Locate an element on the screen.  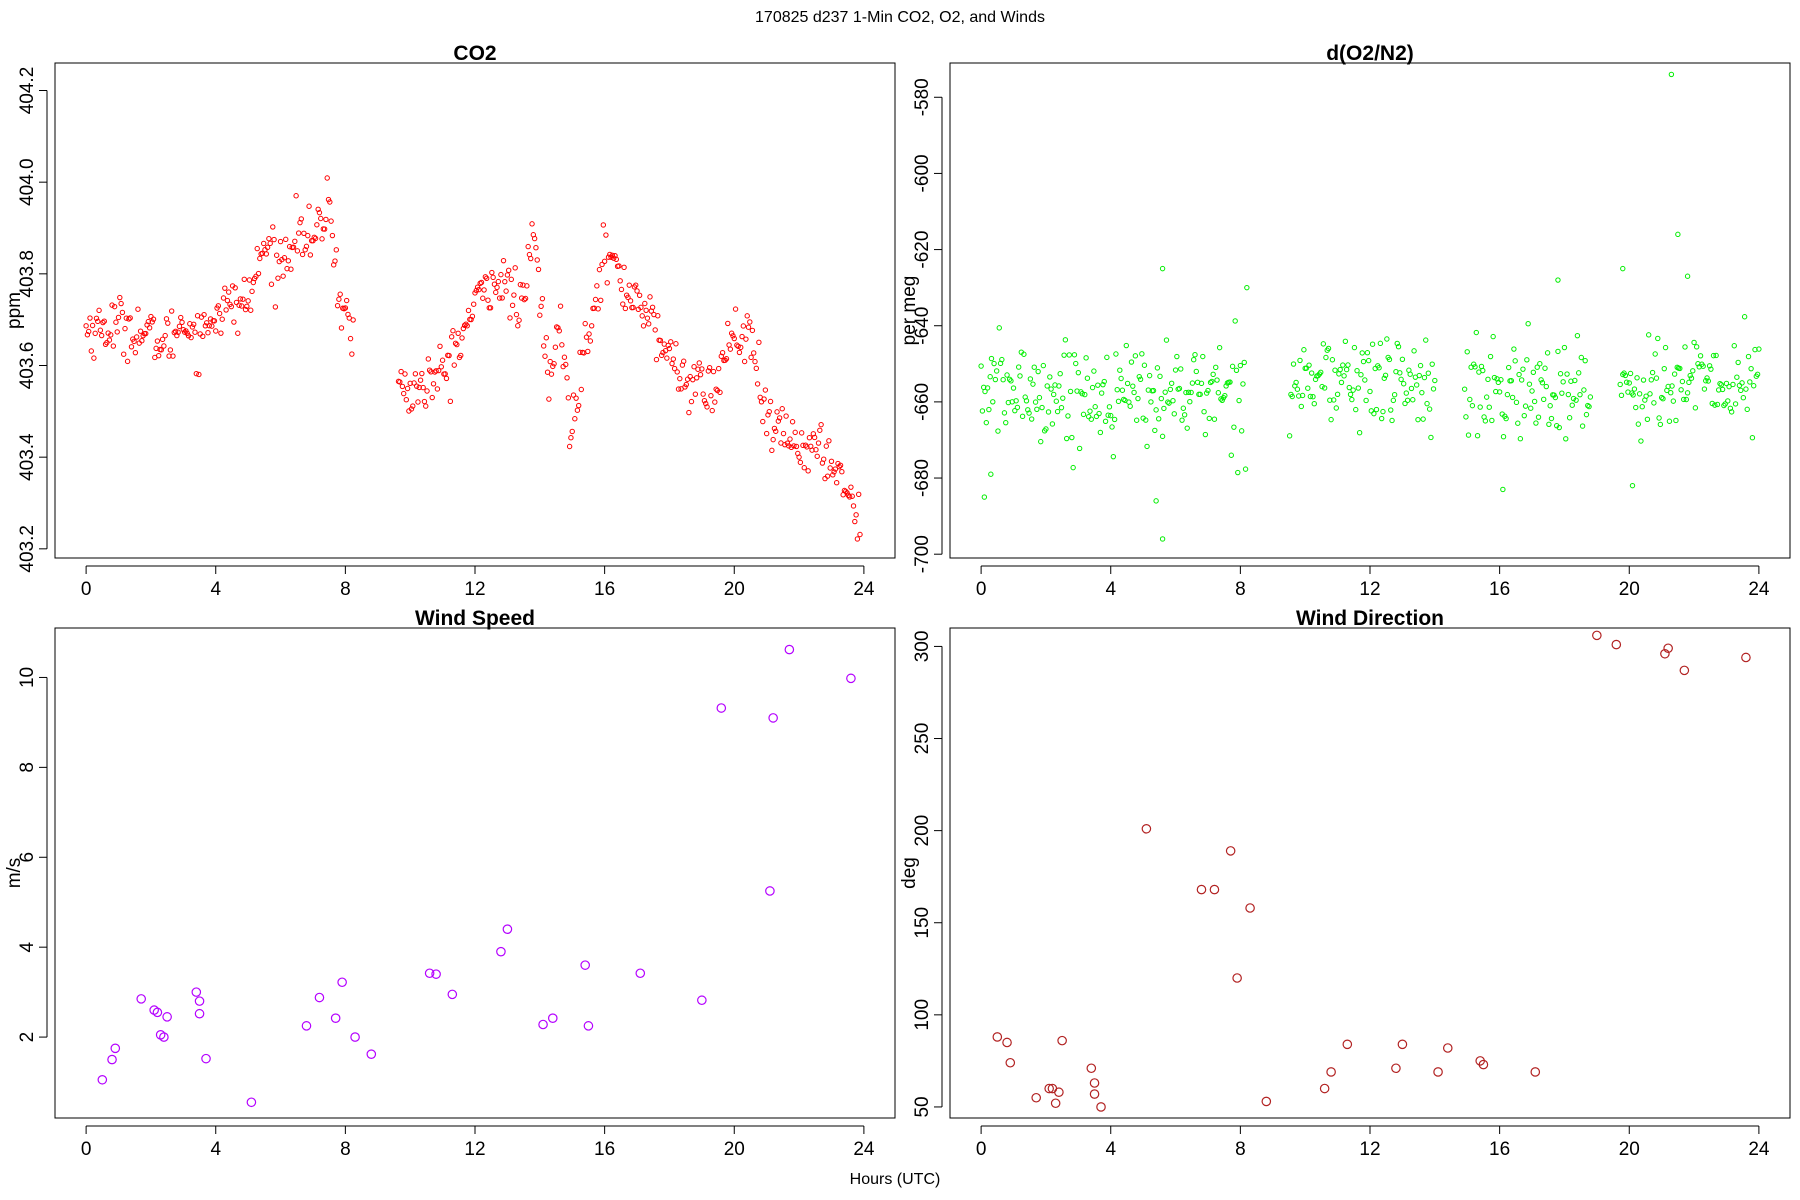
x-tick-label: 4 is located at coordinates (1110, 1149).